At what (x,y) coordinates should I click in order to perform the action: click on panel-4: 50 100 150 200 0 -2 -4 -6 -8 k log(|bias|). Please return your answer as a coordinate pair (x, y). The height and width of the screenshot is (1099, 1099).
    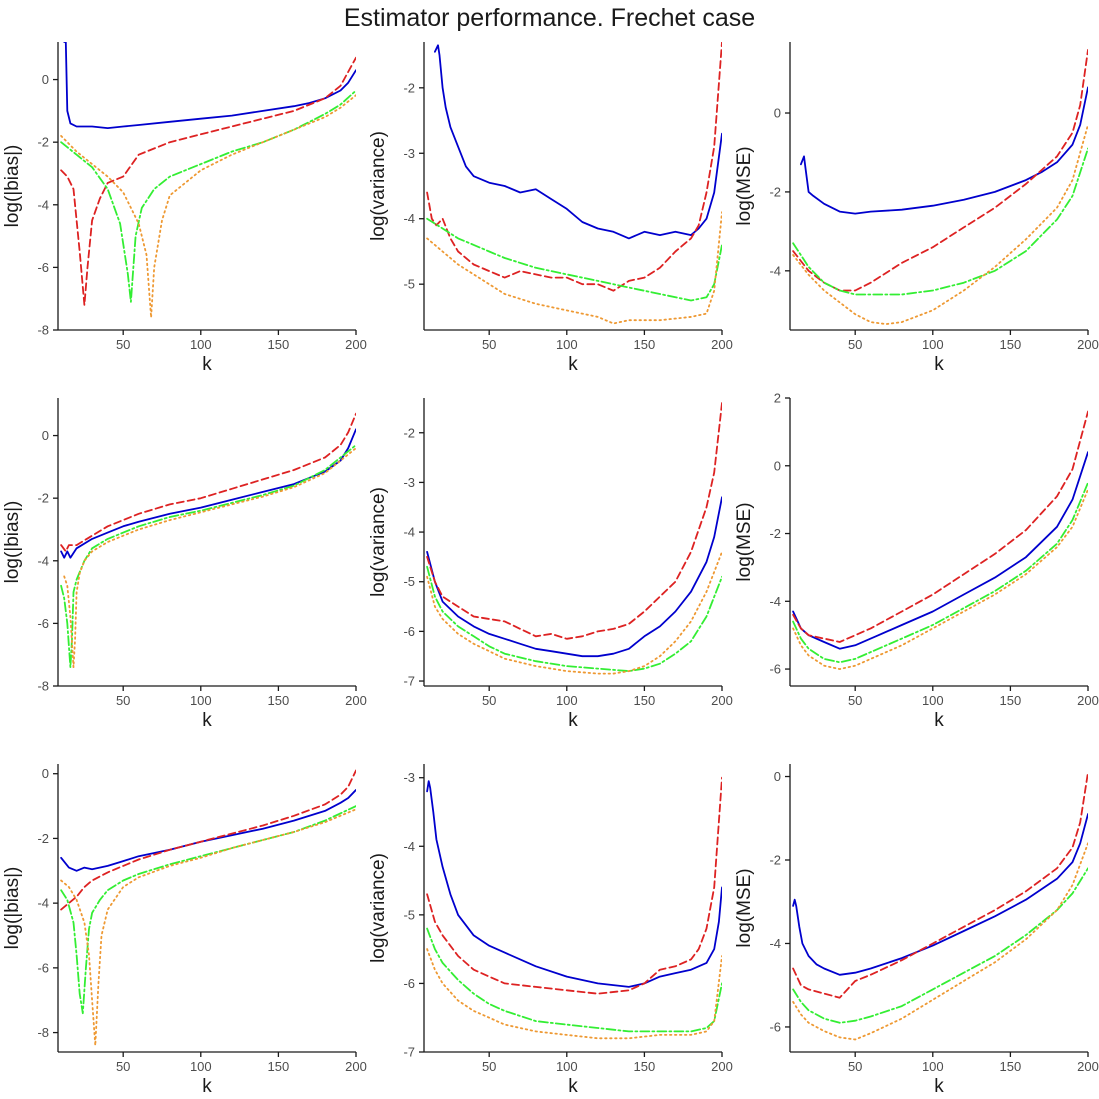
    Looking at the image, I should click on (184, 564).